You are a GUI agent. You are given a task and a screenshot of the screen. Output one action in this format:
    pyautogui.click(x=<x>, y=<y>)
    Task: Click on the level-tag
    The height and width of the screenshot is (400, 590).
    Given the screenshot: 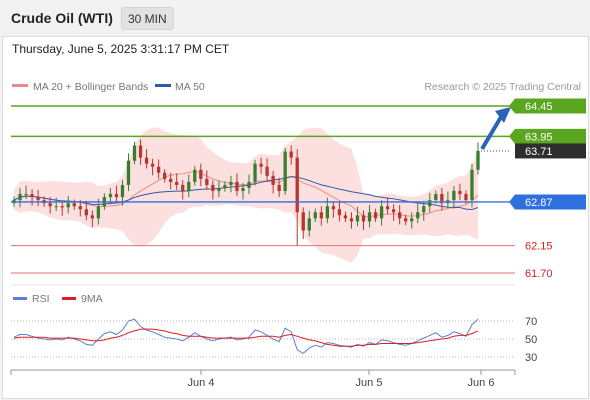 What is the action you would take?
    pyautogui.click(x=547, y=202)
    